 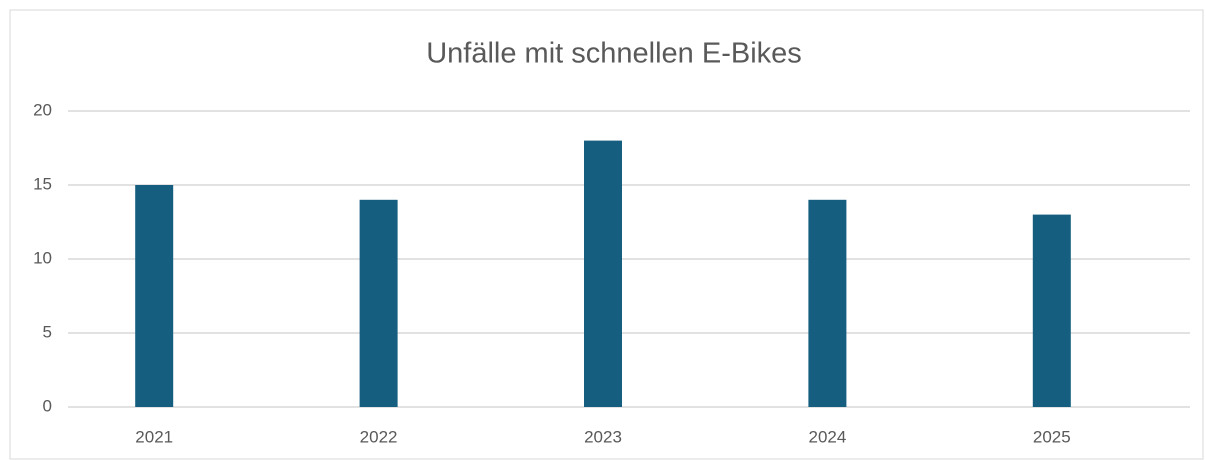 What do you see at coordinates (47, 331) in the screenshot?
I see `y-tick-label: 5` at bounding box center [47, 331].